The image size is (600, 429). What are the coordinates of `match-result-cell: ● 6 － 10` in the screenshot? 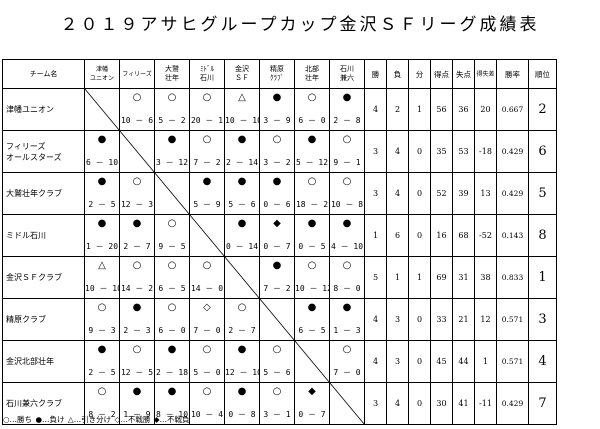 It's located at (102, 151).